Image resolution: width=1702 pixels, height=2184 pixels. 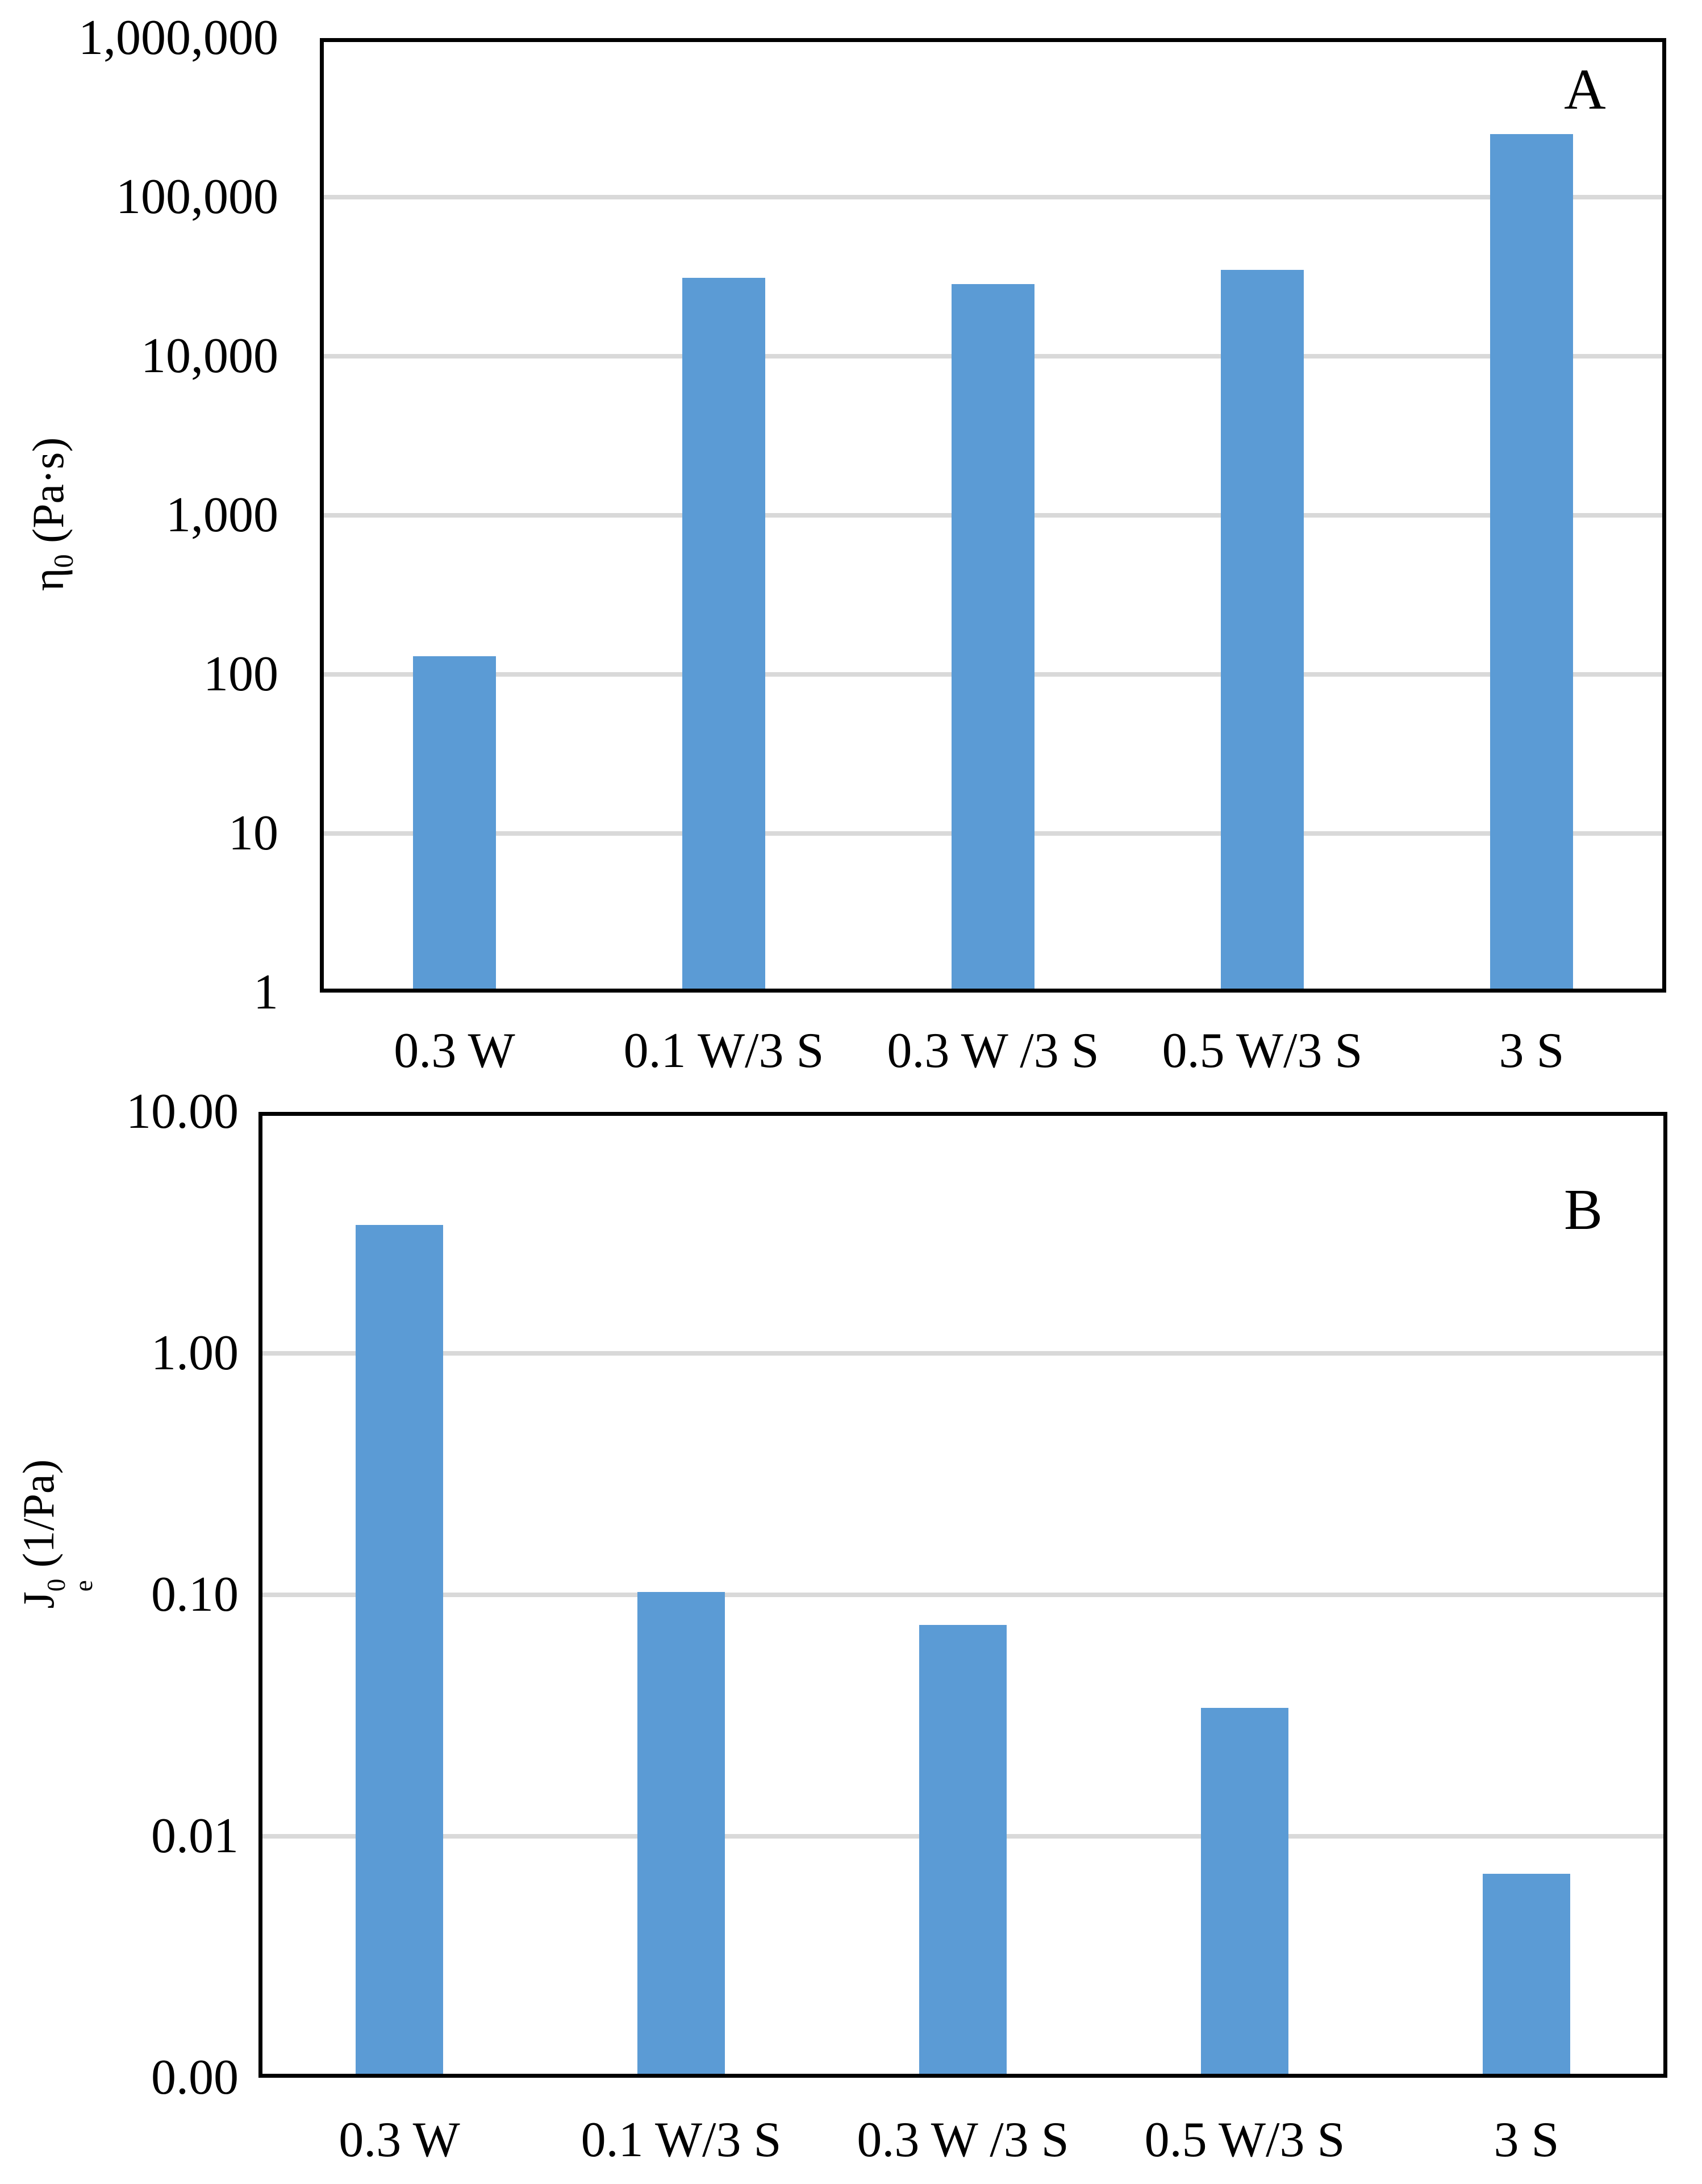 I want to click on category-label-a-4: 3 S, so click(x=1532, y=1050).